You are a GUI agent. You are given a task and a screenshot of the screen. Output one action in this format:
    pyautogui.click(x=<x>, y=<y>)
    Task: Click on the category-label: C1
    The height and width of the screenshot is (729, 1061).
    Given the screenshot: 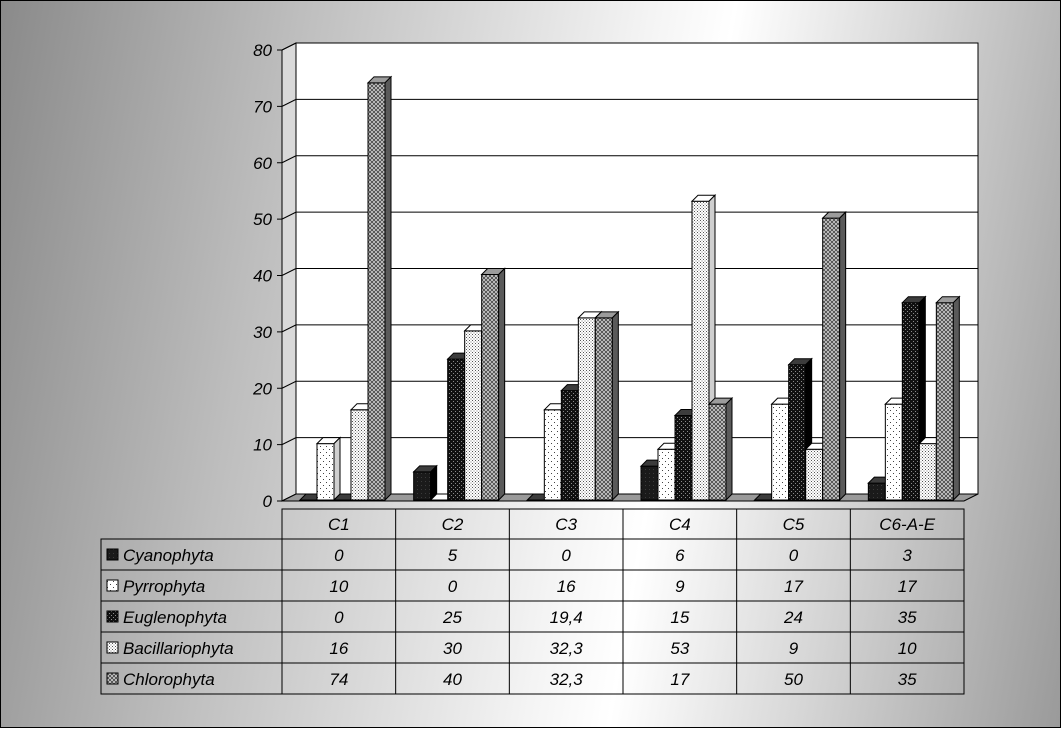 What is the action you would take?
    pyautogui.click(x=339, y=524)
    